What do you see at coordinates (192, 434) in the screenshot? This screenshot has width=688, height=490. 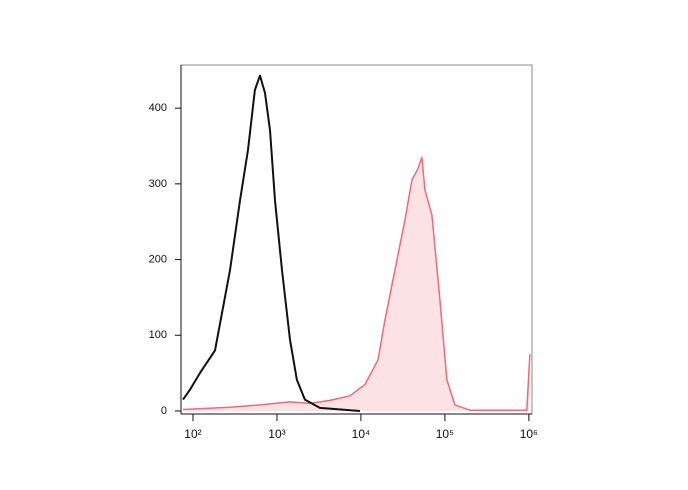 I see `x-tick-label: 10²` at bounding box center [192, 434].